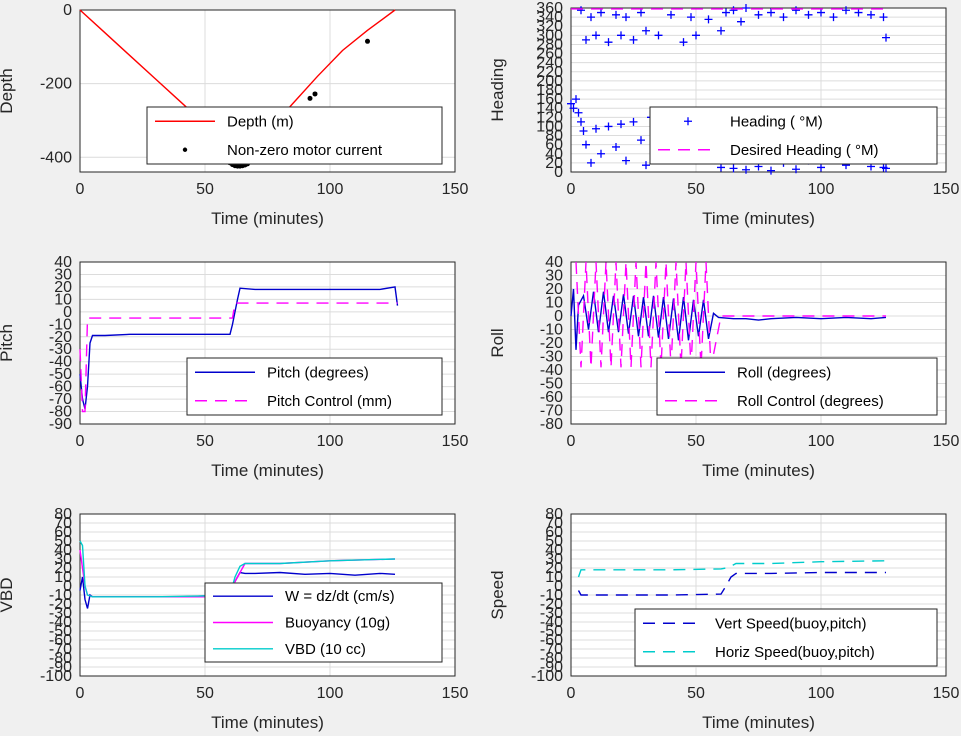  What do you see at coordinates (790, 623) in the screenshot?
I see `speed-legend-label: Vert Speed(buoy,pitch)` at bounding box center [790, 623].